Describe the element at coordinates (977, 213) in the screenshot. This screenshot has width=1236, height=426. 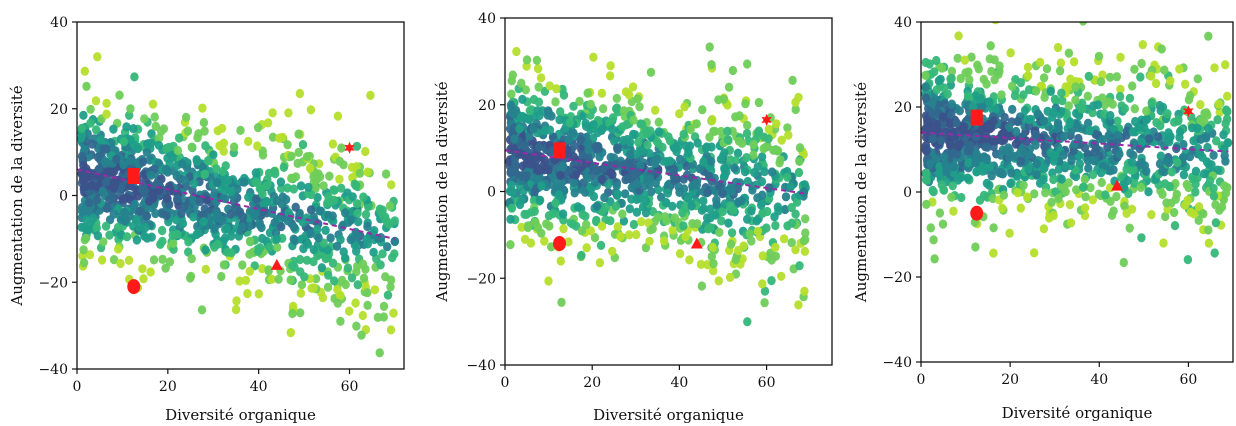
I see `highlight-circle-marker` at that location.